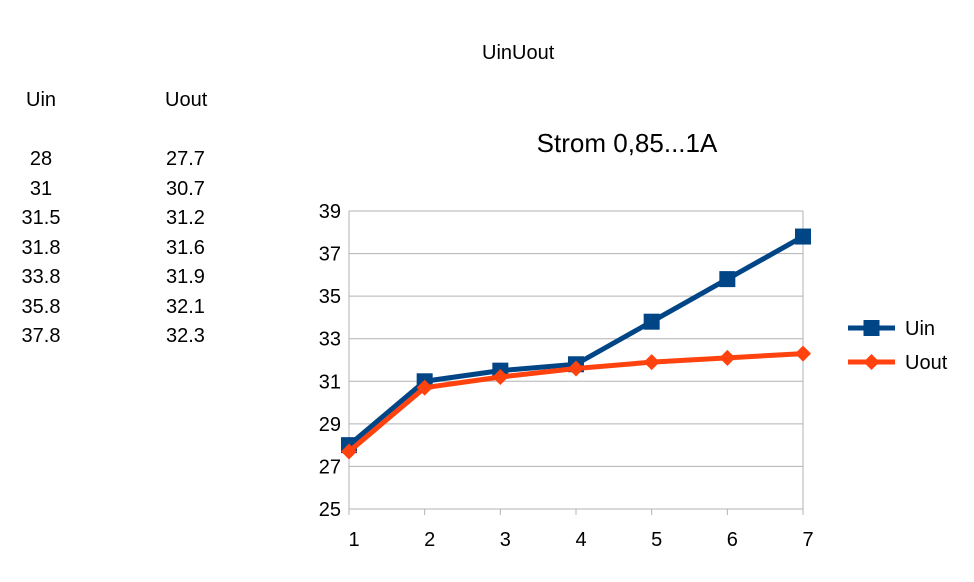 This screenshot has width=974, height=582. What do you see at coordinates (330, 340) in the screenshot?
I see `y-tick-label: 33` at bounding box center [330, 340].